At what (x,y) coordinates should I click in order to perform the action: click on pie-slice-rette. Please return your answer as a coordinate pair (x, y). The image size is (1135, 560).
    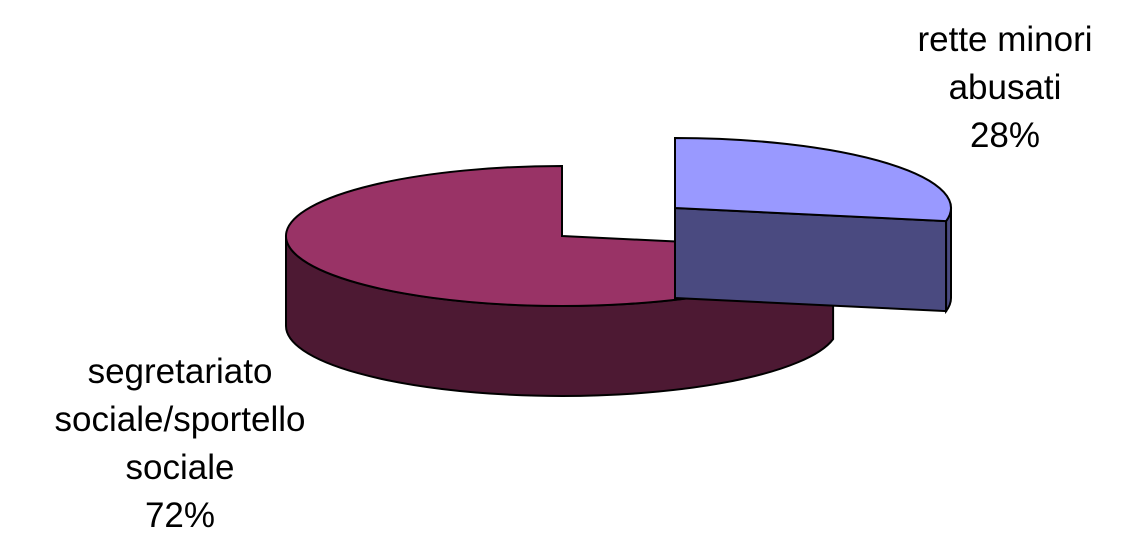
    Looking at the image, I should click on (813, 179).